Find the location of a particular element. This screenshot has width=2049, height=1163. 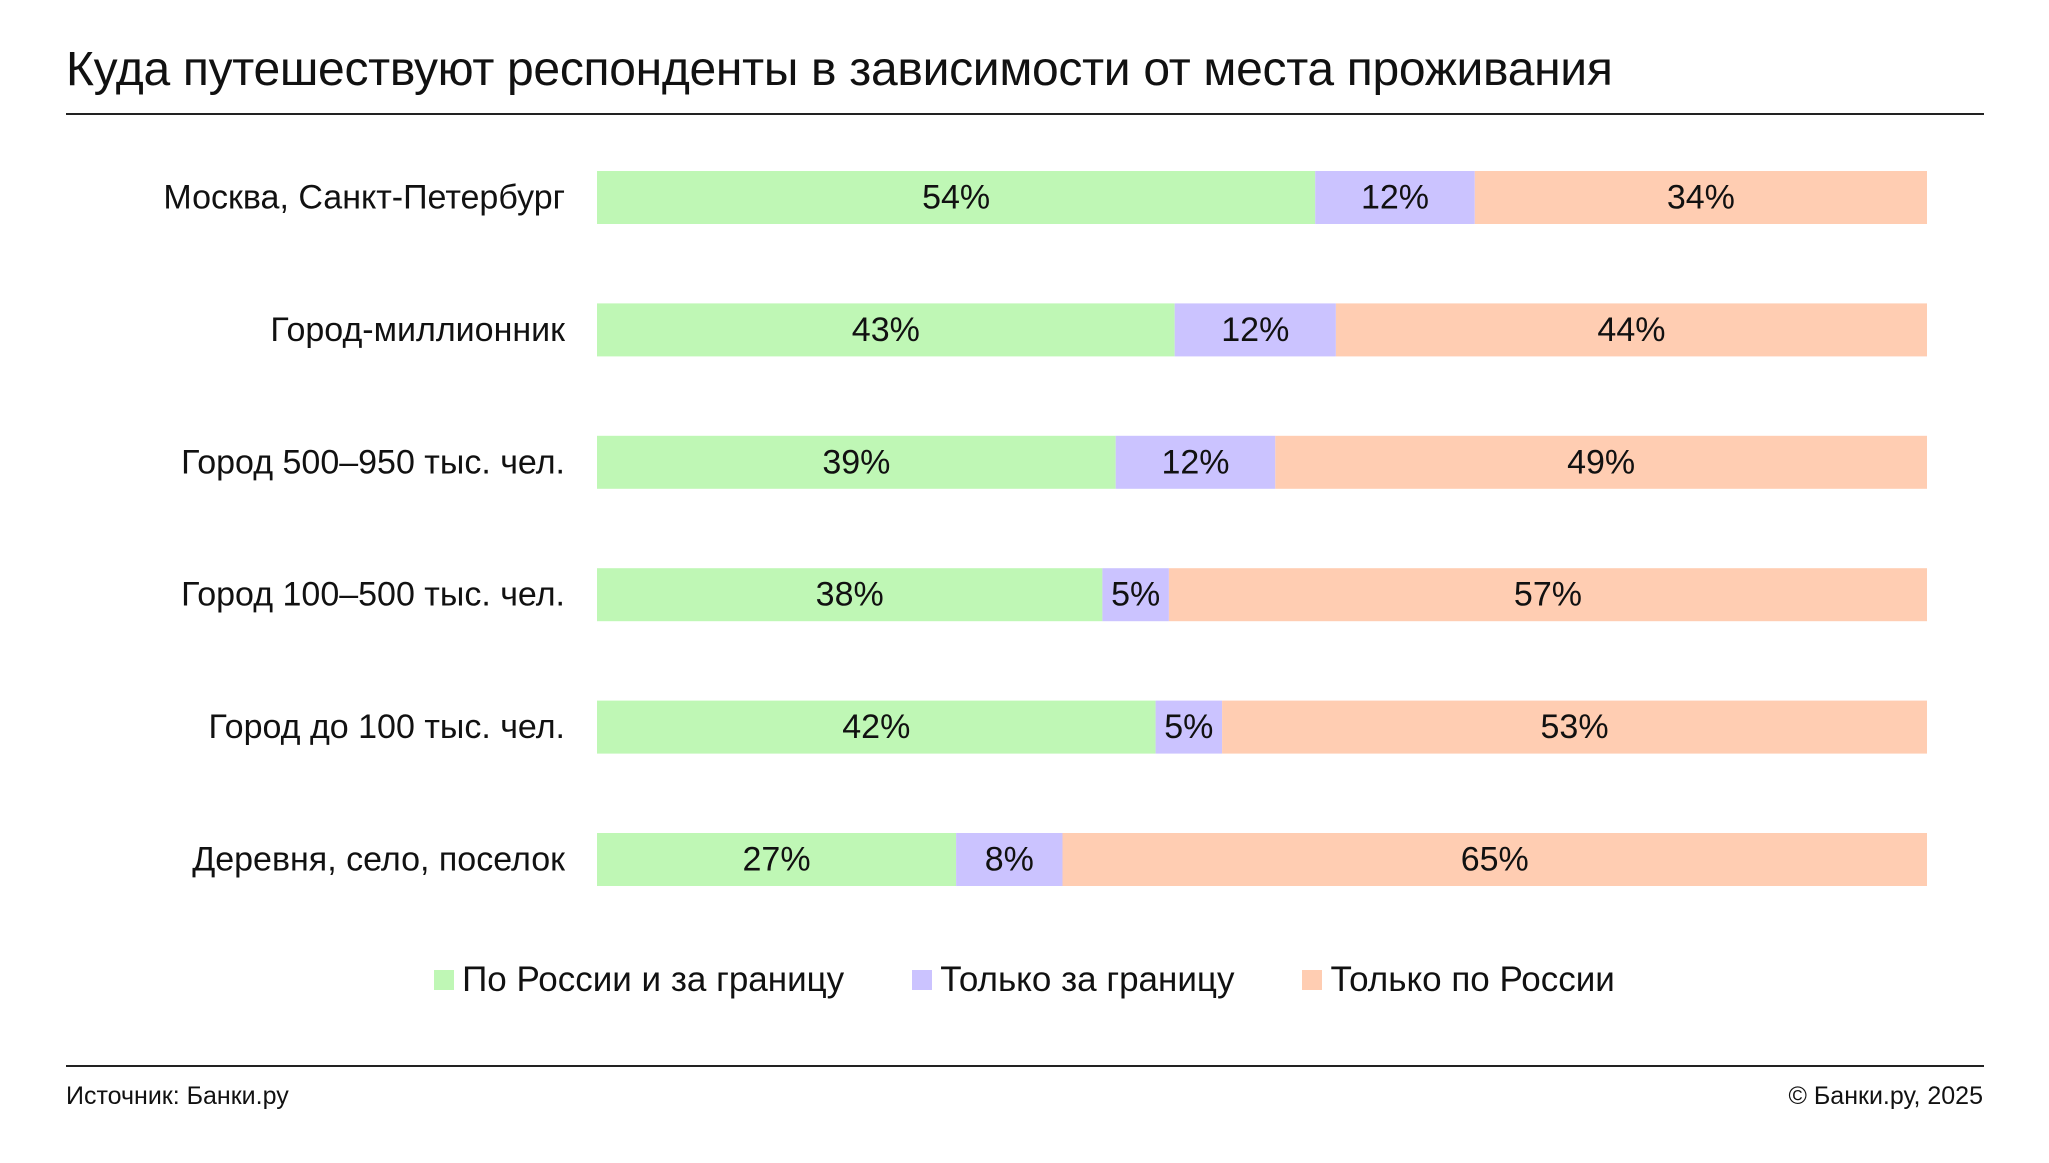

data-label: 39% is located at coordinates (856, 462).